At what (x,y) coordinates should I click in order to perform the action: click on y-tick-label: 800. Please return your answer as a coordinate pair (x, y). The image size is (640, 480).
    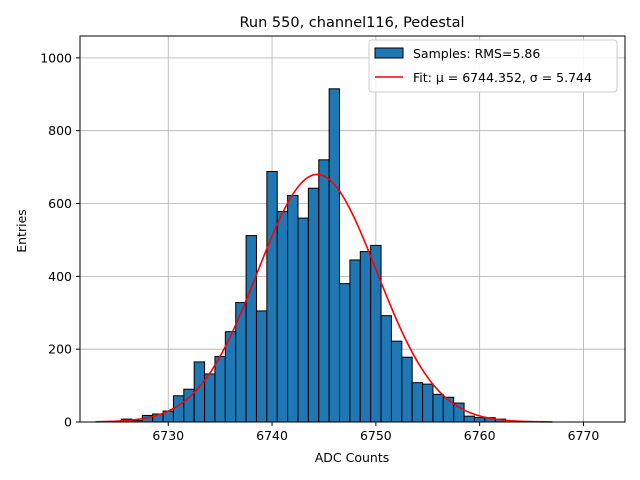
    Looking at the image, I should click on (60, 130).